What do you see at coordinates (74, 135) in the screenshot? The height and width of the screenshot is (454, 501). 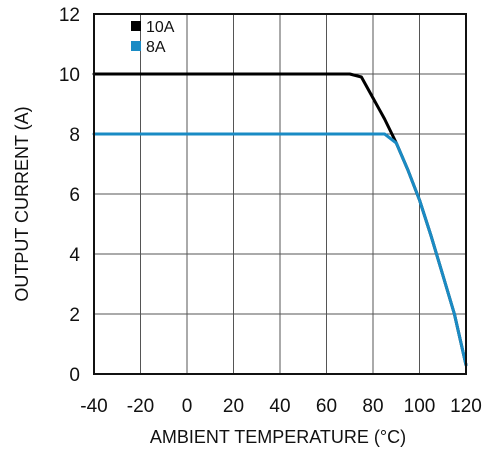 I see `y-tick-label: 8` at bounding box center [74, 135].